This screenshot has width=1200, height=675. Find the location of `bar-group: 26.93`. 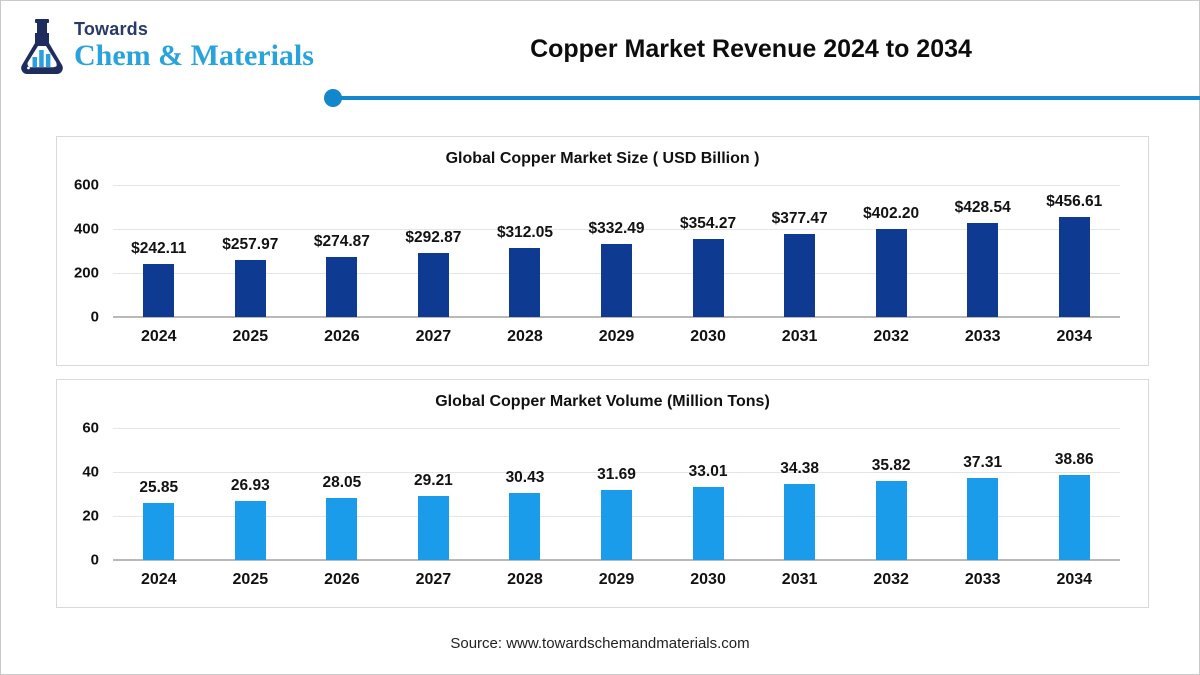

bar-group: 26.93 is located at coordinates (251, 494).